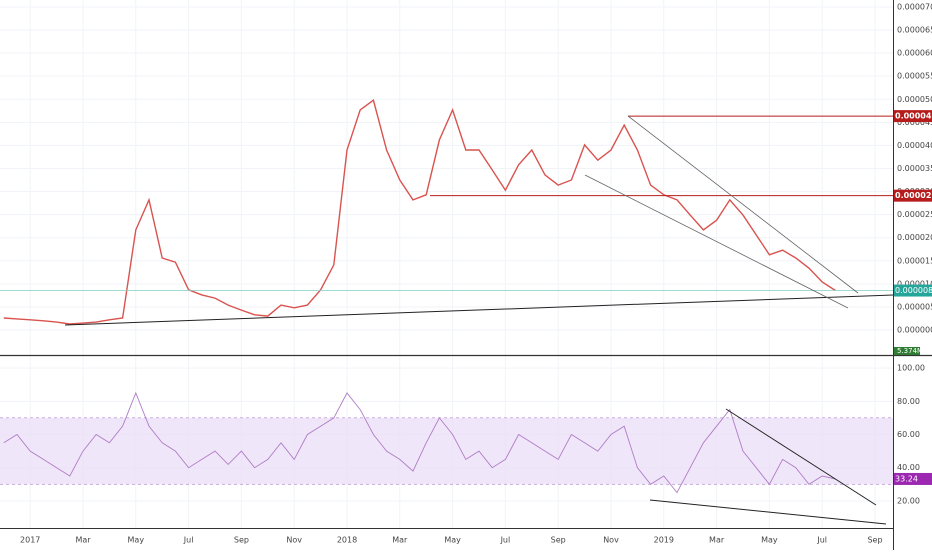 The image size is (932, 554). What do you see at coordinates (908, 467) in the screenshot?
I see `y-tick-label: 40.00` at bounding box center [908, 467].